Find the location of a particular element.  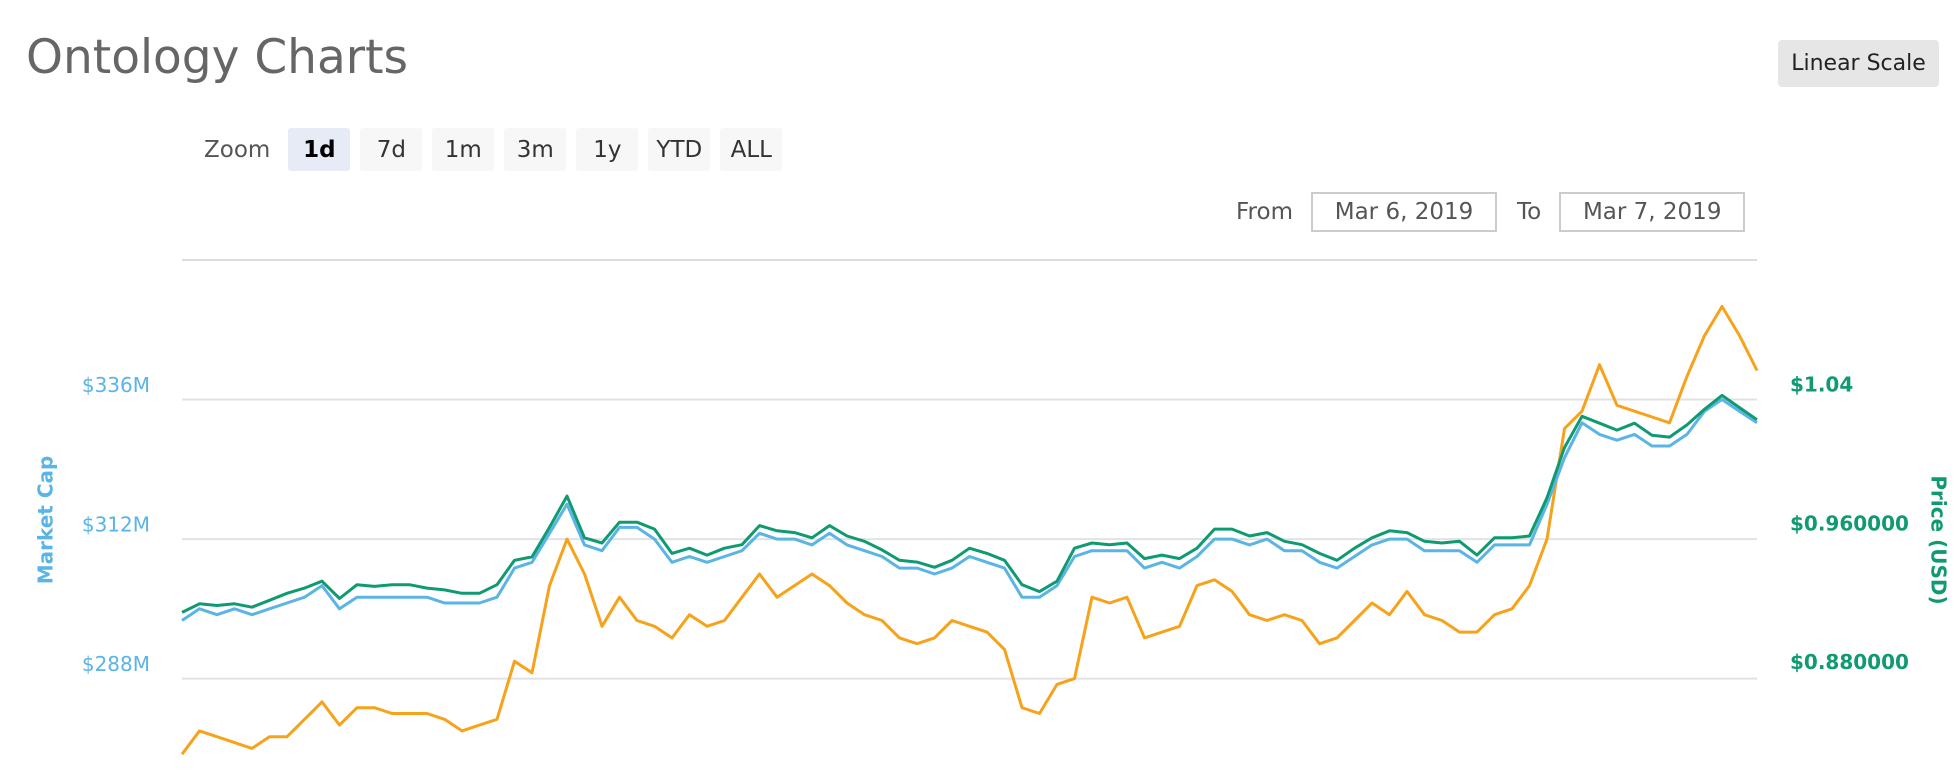

y-tick-label: $336M is located at coordinates (116, 385).